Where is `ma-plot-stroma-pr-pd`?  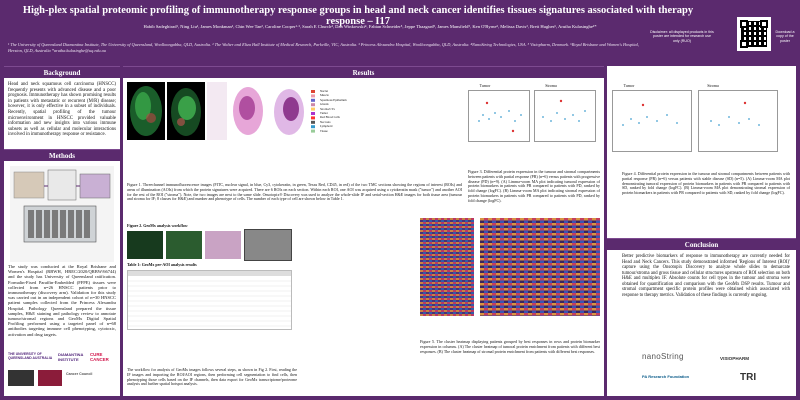 ma-plot-stroma-pr-pd is located at coordinates (565, 116).